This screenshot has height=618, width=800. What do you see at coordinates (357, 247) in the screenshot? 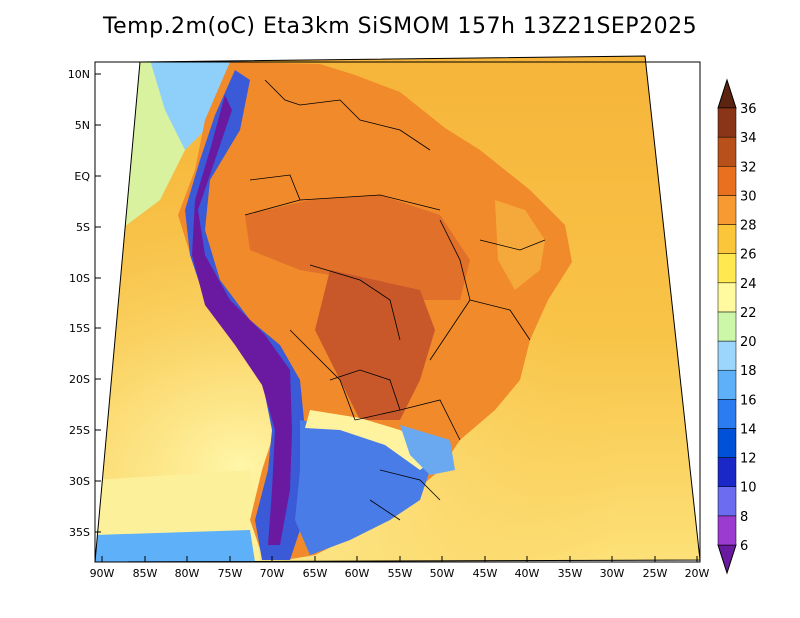
I see `amazon-hot-area` at bounding box center [357, 247].